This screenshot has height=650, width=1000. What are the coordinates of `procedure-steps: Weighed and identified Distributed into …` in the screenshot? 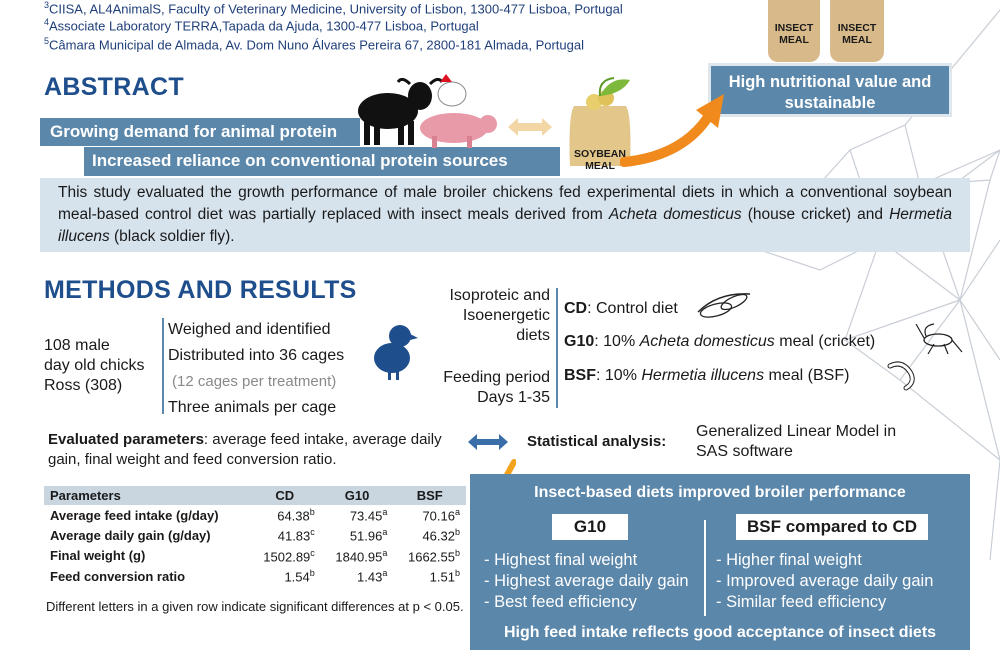 It's located at (256, 368).